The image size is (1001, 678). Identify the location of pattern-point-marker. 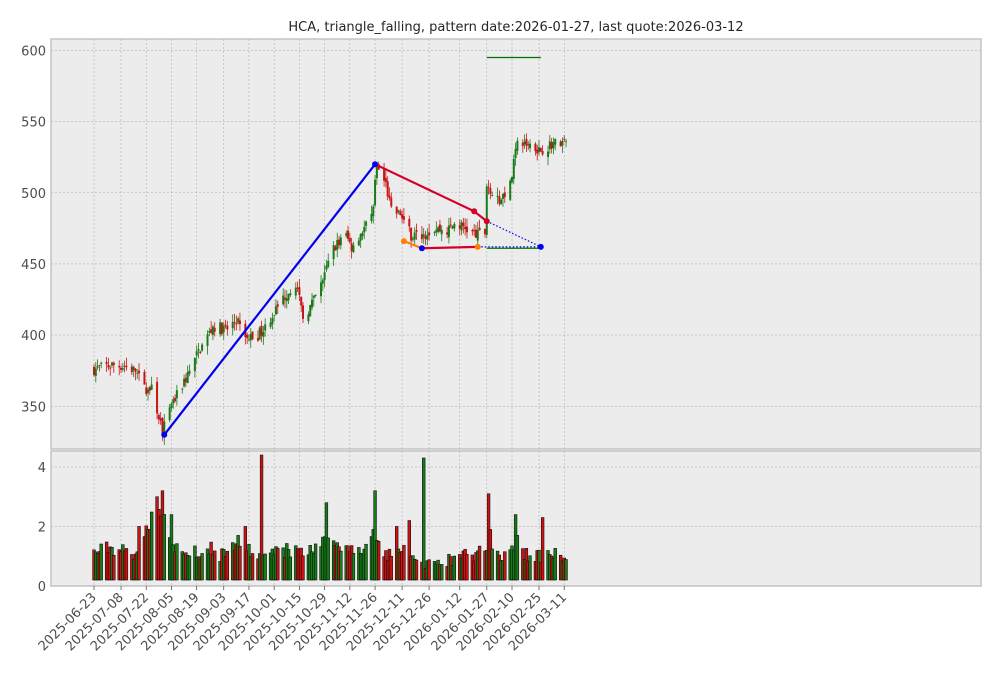
(477, 246).